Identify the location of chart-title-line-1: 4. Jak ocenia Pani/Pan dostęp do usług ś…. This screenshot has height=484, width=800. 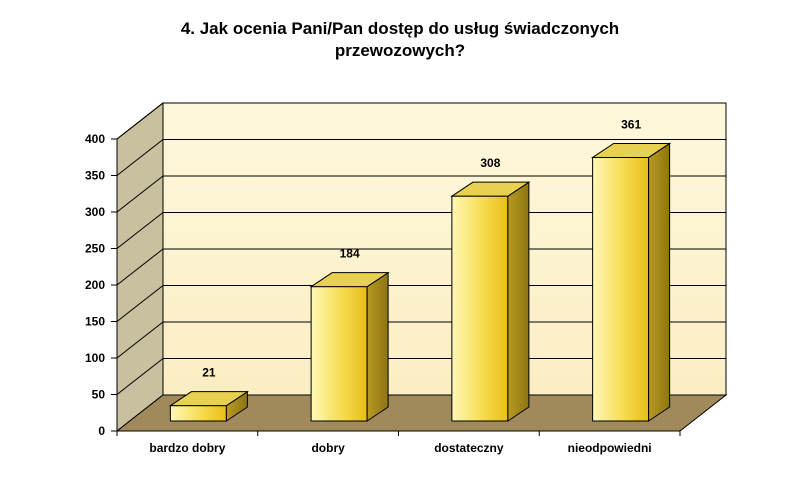
(400, 28).